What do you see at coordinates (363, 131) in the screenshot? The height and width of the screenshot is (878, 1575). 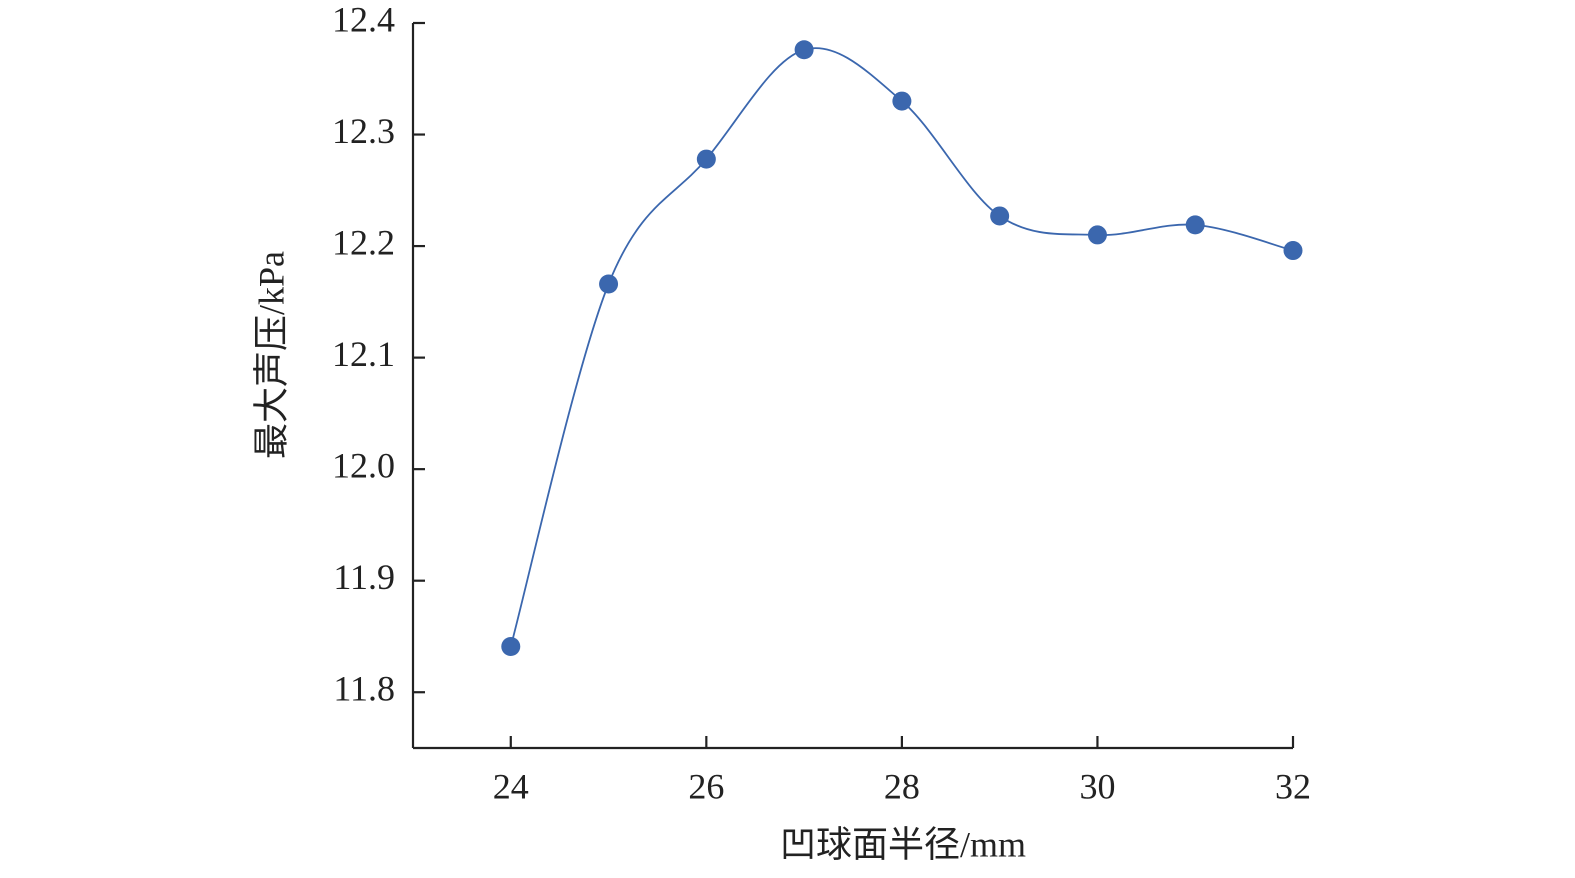 I see `y-tick-label: 12.3` at bounding box center [363, 131].